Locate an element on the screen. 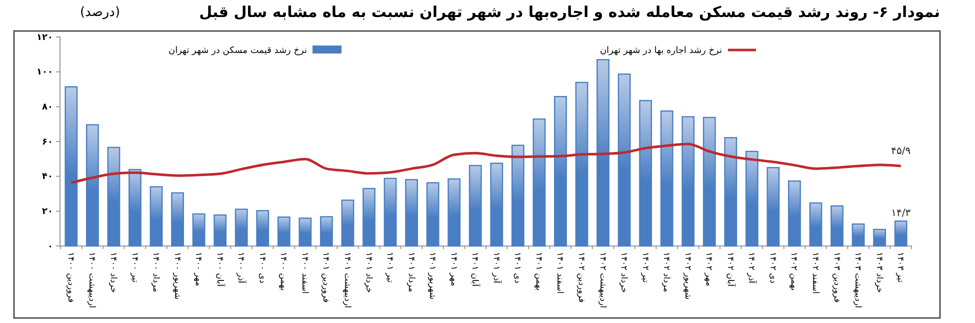 Image resolution: width=975 pixels, height=323 pixels. x-tick-label: مهر ۱۴۰۰ is located at coordinates (198, 269).